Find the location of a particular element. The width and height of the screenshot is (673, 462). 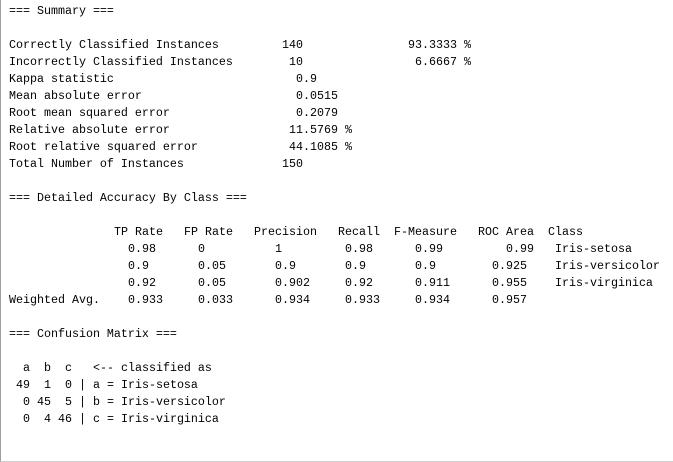

row-label: Weighted Avg. is located at coordinates (54, 299).